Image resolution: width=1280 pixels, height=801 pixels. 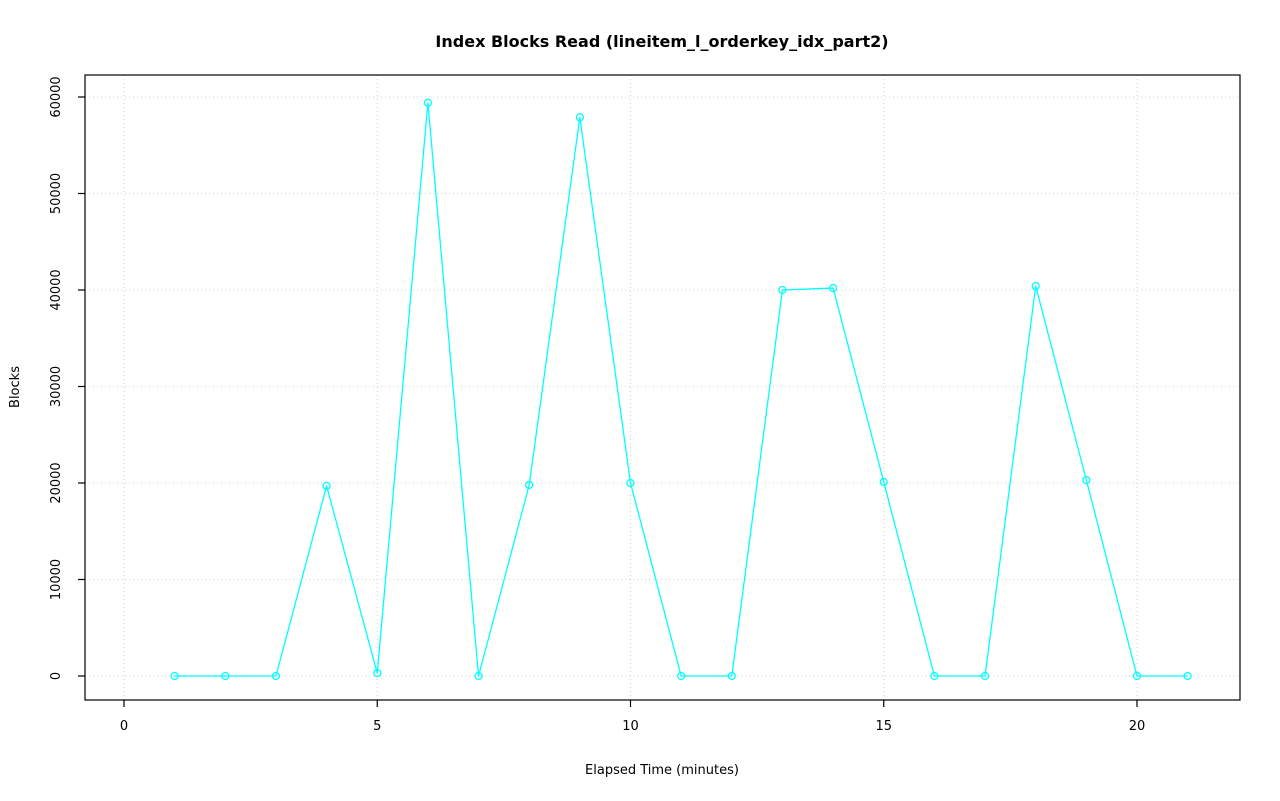 What do you see at coordinates (56, 193) in the screenshot?
I see `y-tick-label: 50000` at bounding box center [56, 193].